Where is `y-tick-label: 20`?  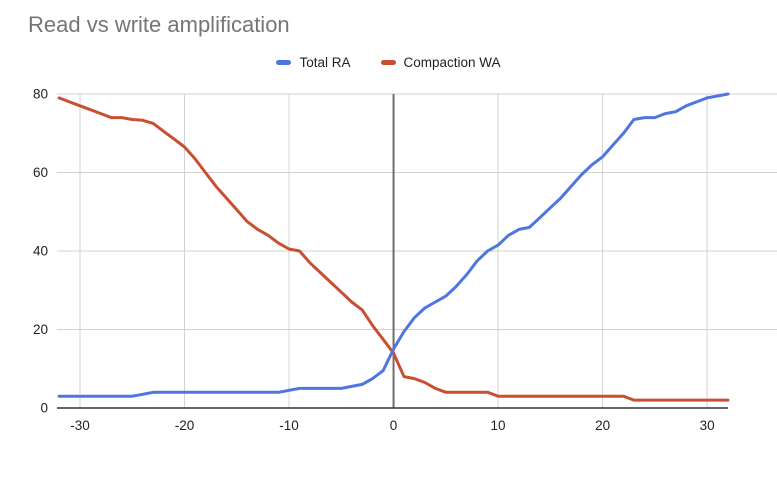
y-tick-label: 20 is located at coordinates (40, 329).